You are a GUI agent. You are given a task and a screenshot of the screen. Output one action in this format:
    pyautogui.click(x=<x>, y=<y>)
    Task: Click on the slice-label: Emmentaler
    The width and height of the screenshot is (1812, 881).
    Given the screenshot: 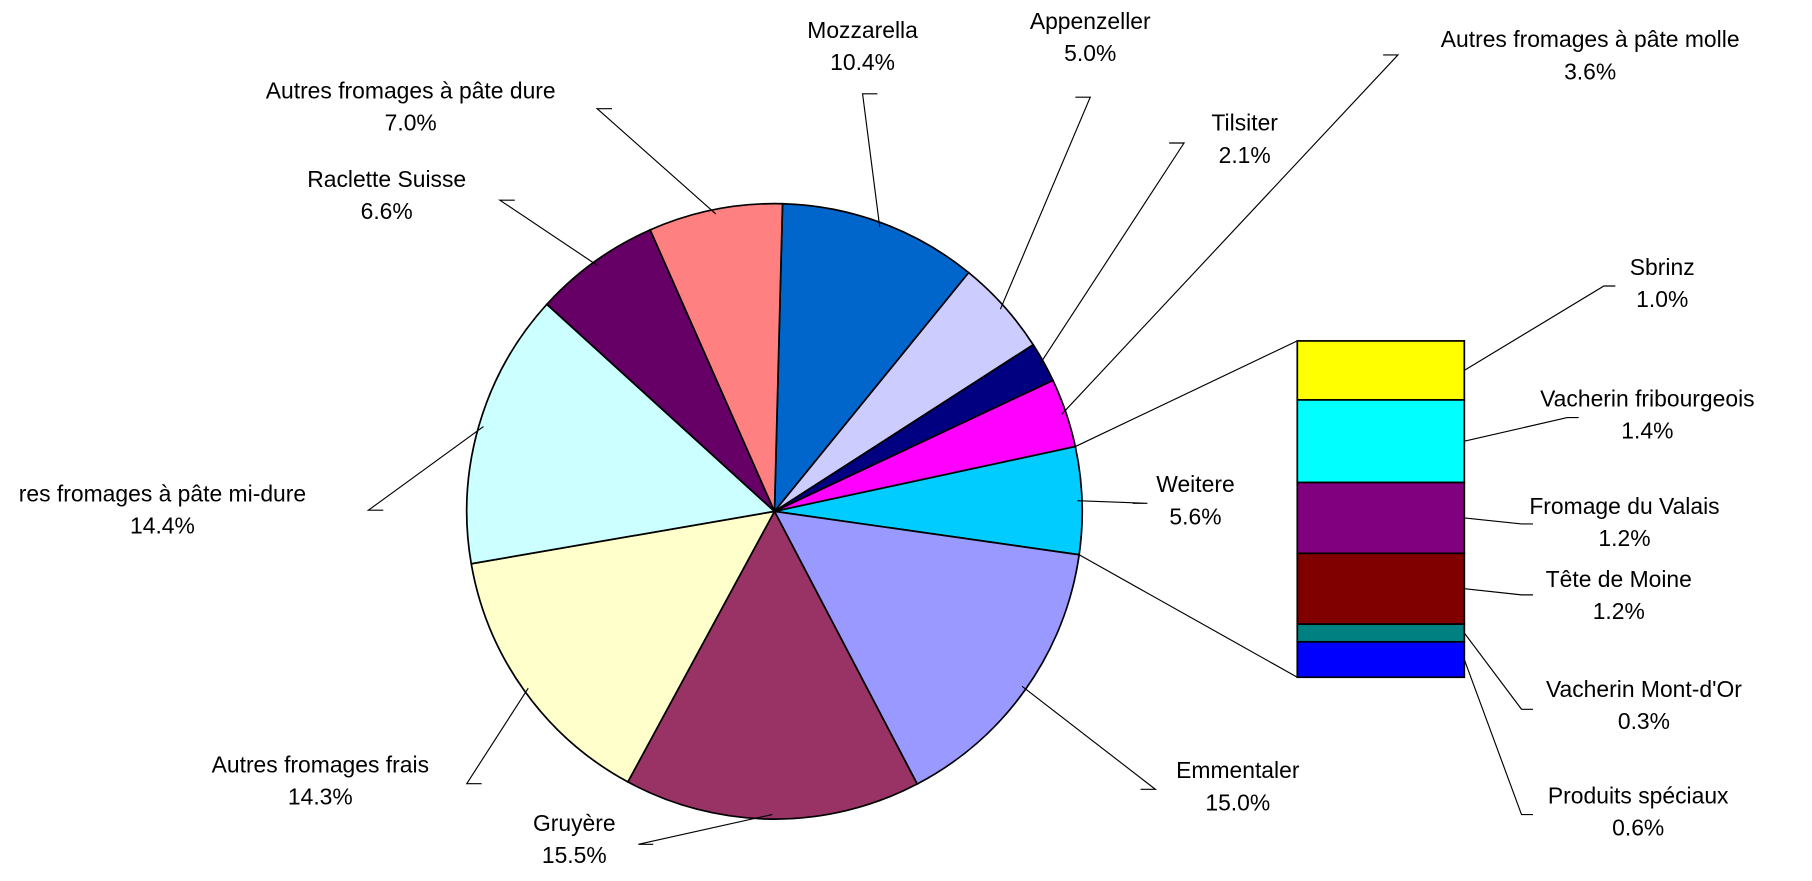 What is the action you would take?
    pyautogui.click(x=1238, y=770)
    